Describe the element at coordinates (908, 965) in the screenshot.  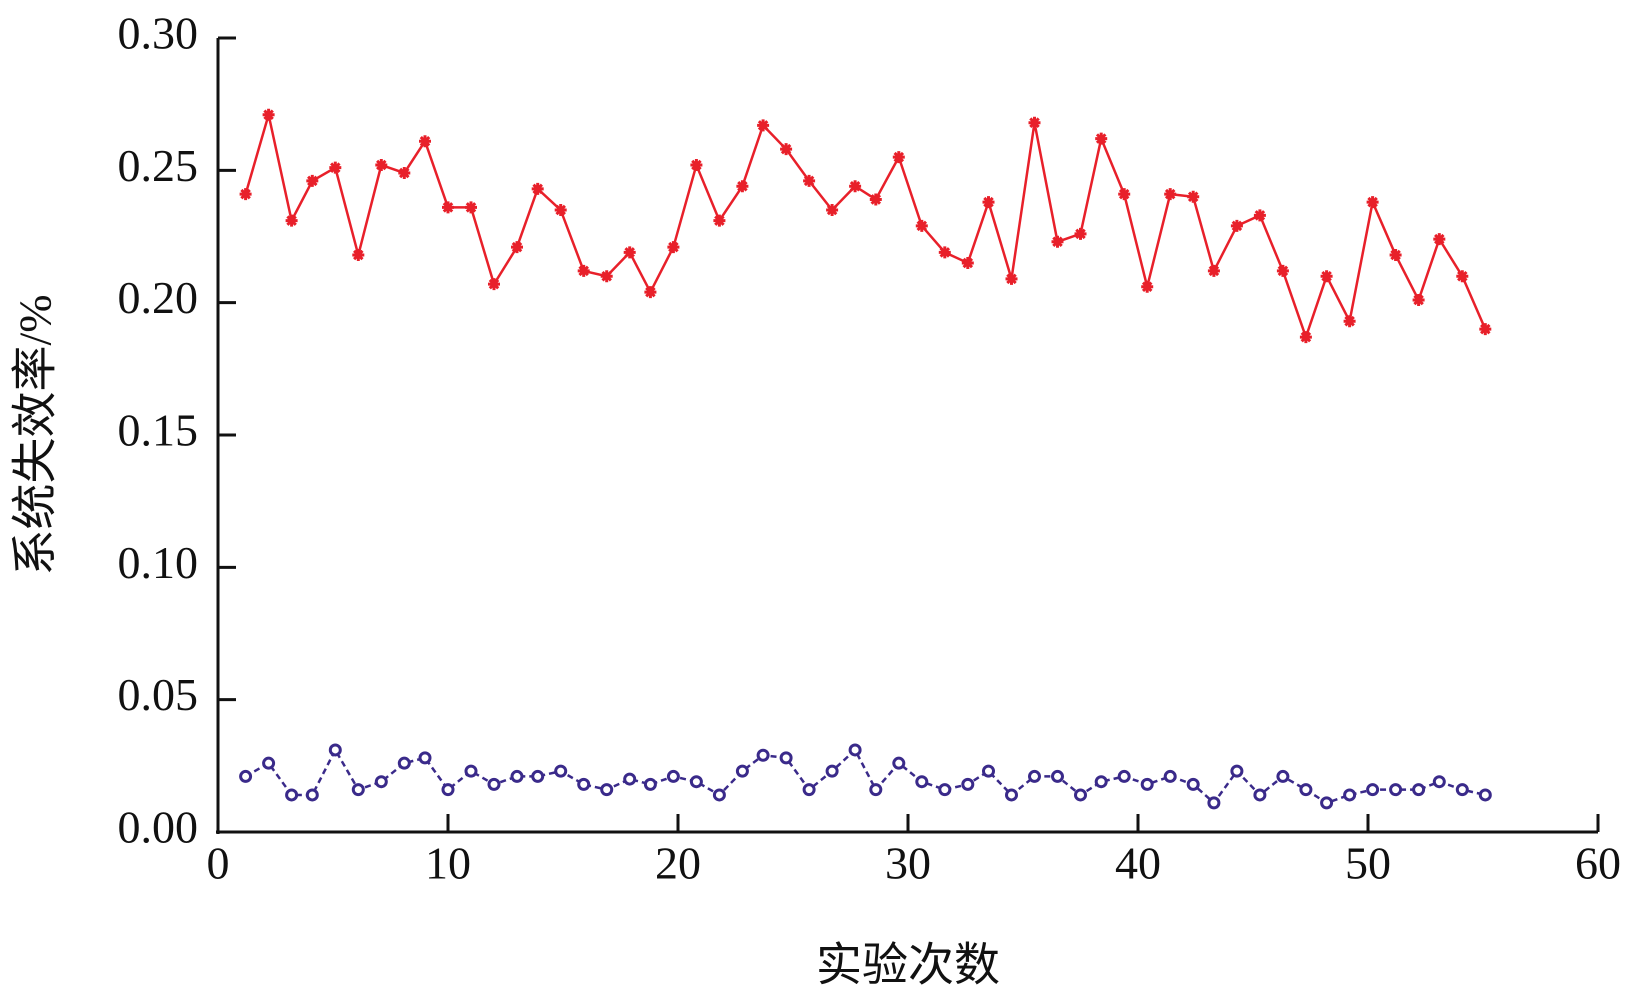
I see `x-axis-label: 实验次数` at that location.